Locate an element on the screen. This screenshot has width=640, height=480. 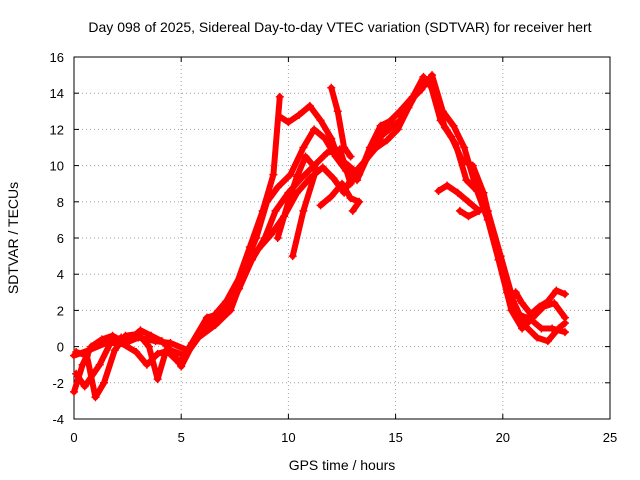
y-tick-label: 6 is located at coordinates (60, 238).